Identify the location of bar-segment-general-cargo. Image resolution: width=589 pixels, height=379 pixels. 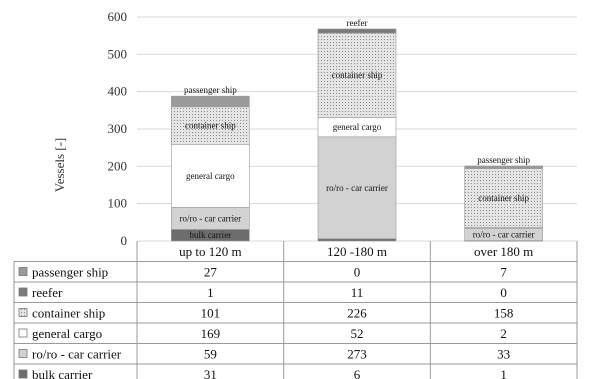
(210, 176).